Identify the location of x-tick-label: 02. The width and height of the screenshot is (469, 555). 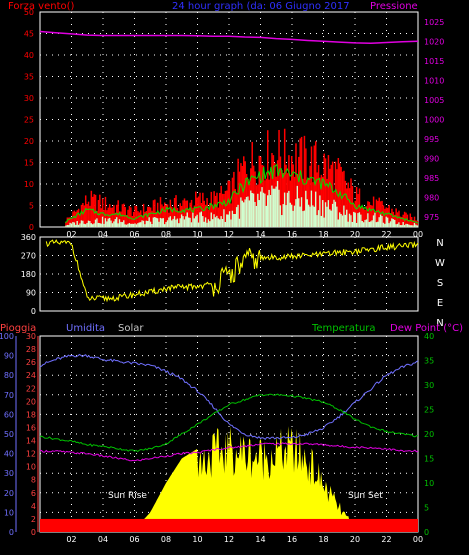
(71, 539).